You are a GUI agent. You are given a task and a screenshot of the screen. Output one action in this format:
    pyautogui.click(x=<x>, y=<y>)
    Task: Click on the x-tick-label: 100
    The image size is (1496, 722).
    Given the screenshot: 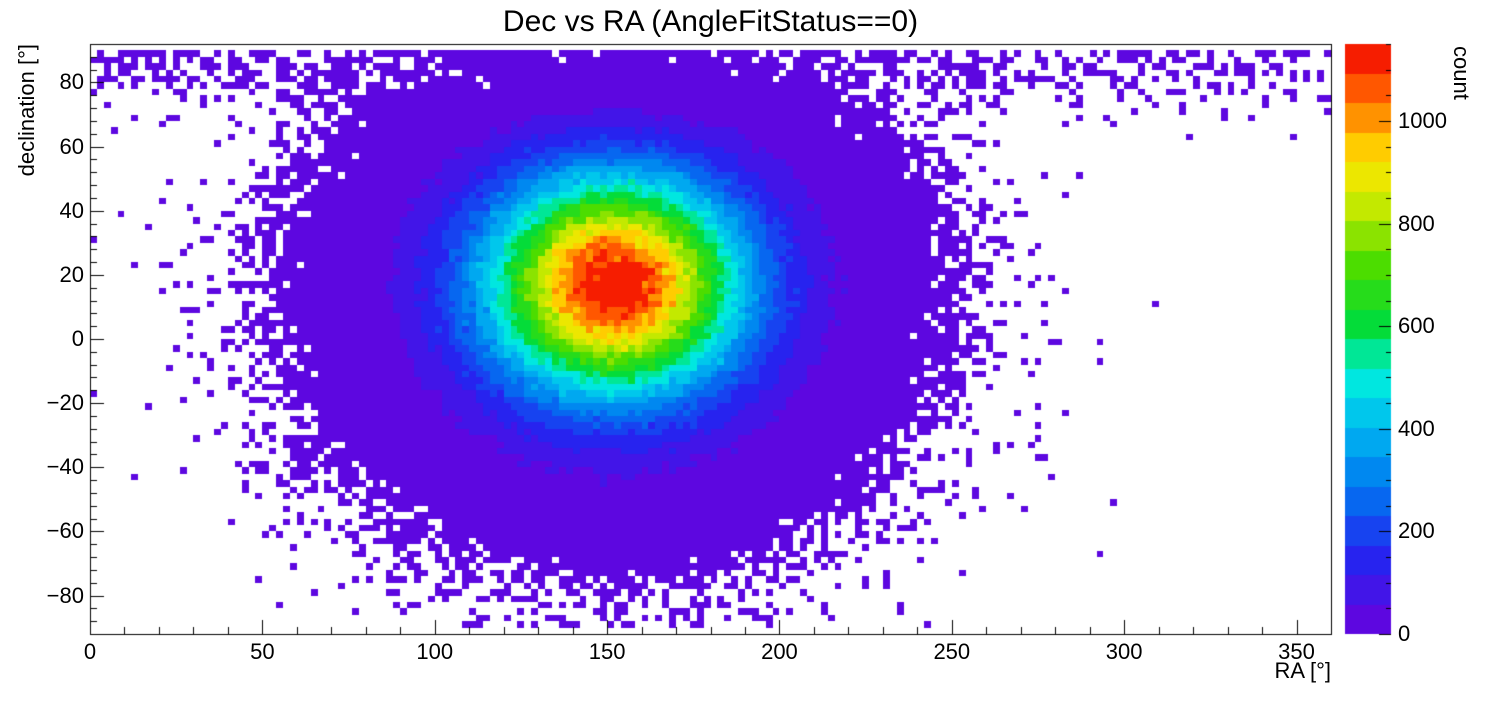 What is the action you would take?
    pyautogui.click(x=435, y=651)
    